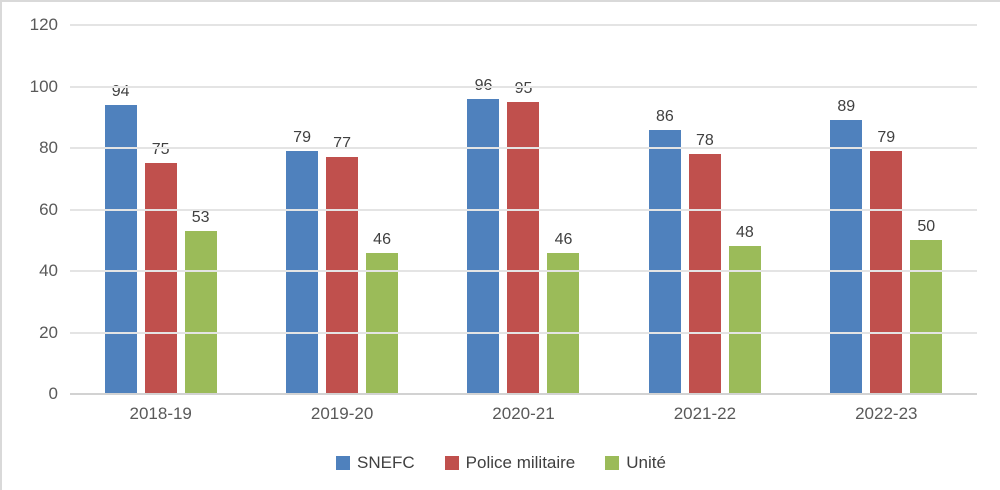 The height and width of the screenshot is (490, 1000). I want to click on legend-item: Unité, so click(635, 463).